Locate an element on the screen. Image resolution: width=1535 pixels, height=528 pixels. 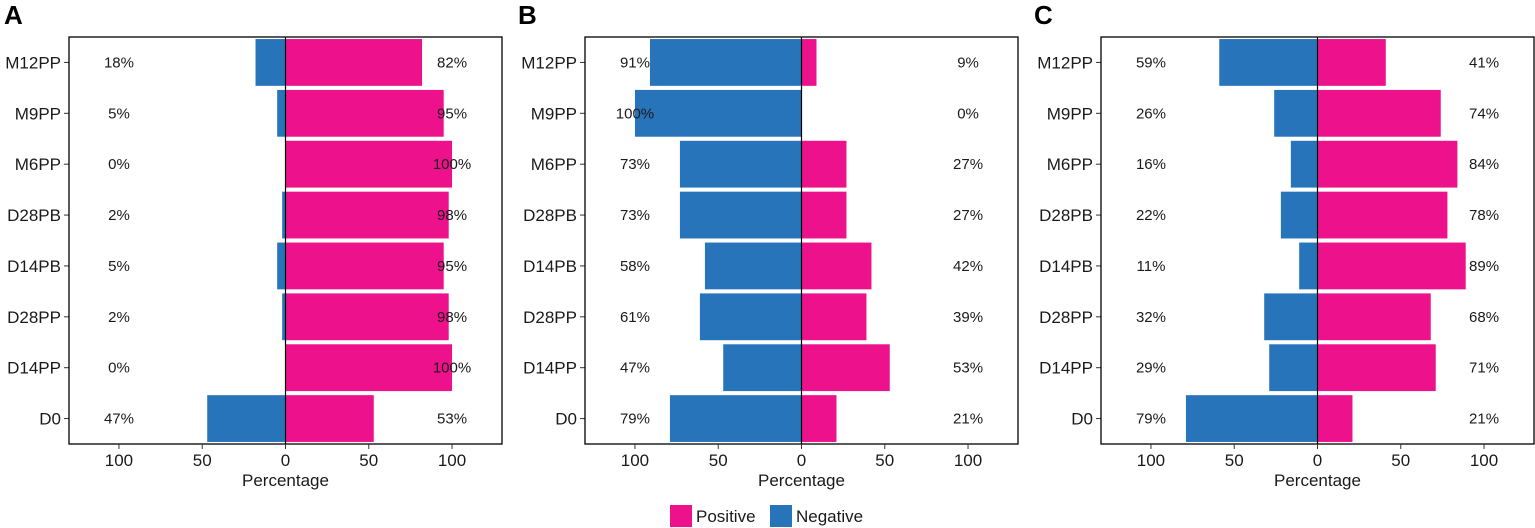
data-label-positive: 68% is located at coordinates (1484, 317).